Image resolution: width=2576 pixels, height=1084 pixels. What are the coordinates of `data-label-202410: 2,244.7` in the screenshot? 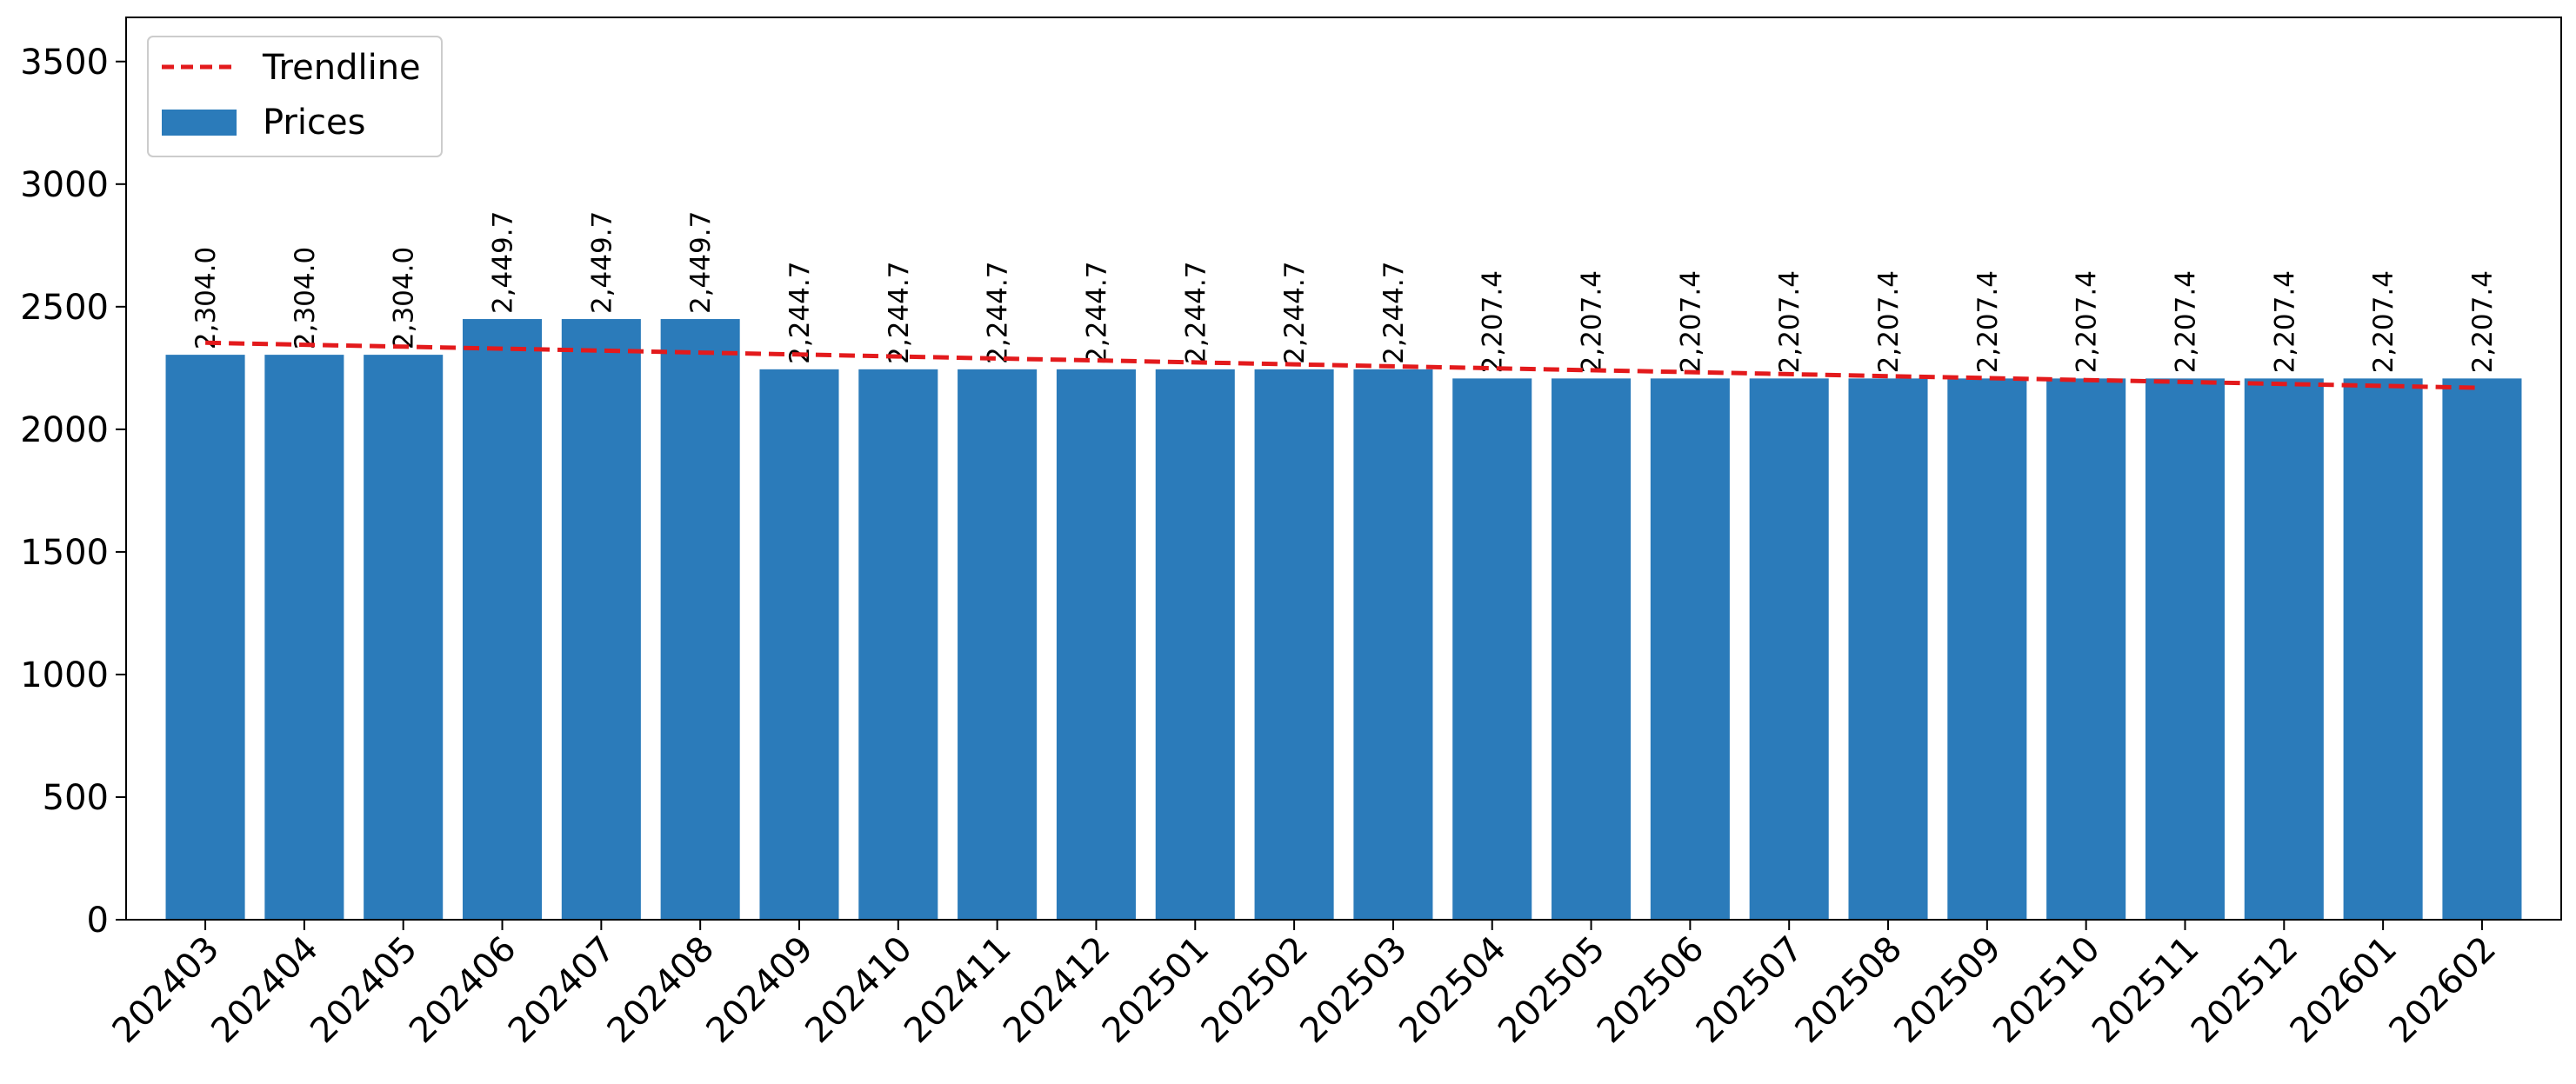 It's located at (899, 313).